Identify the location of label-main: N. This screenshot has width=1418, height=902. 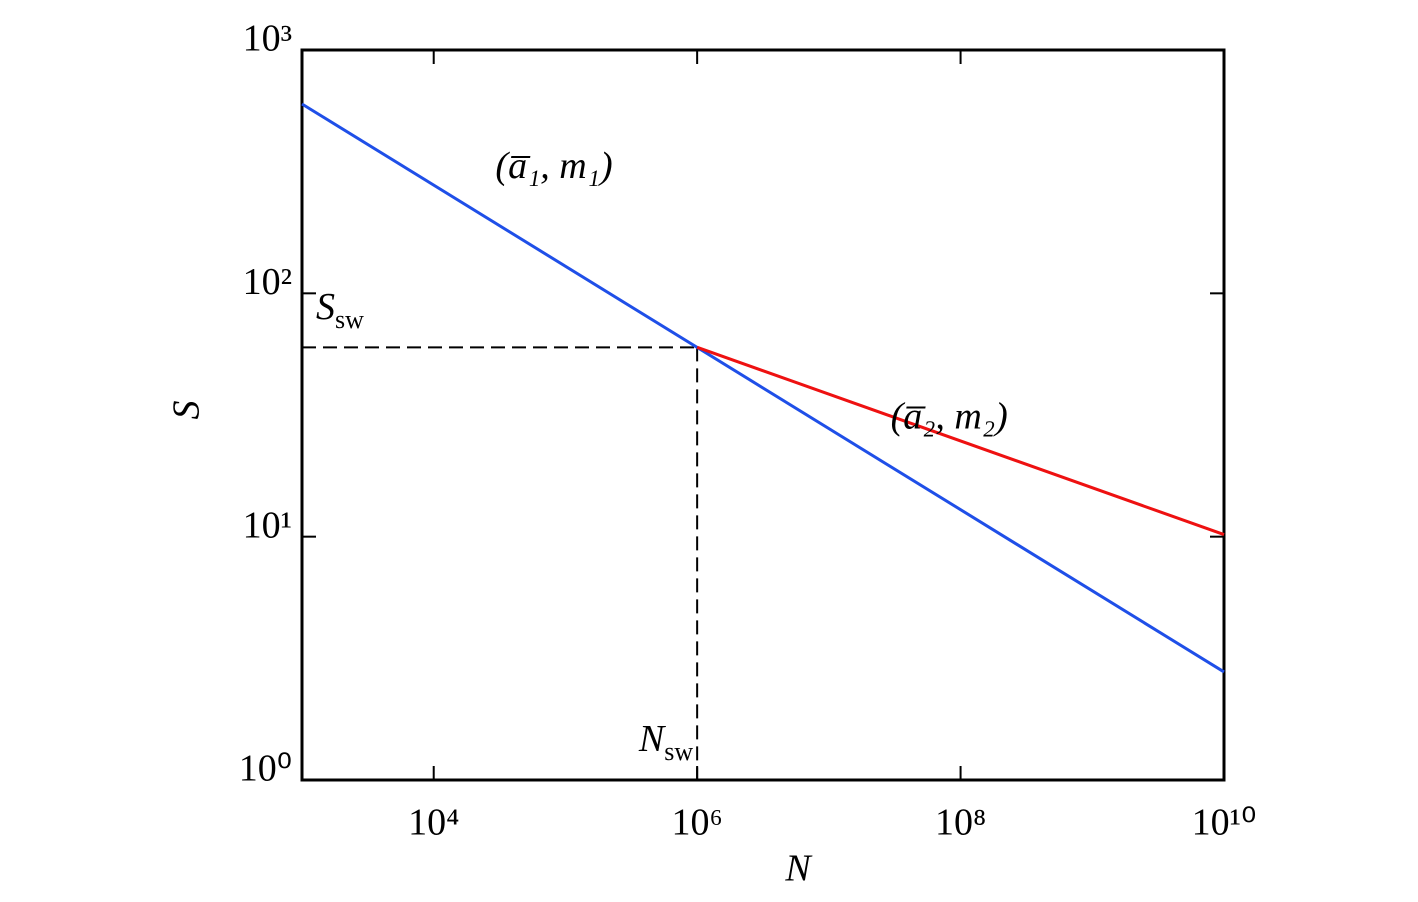
(652, 739).